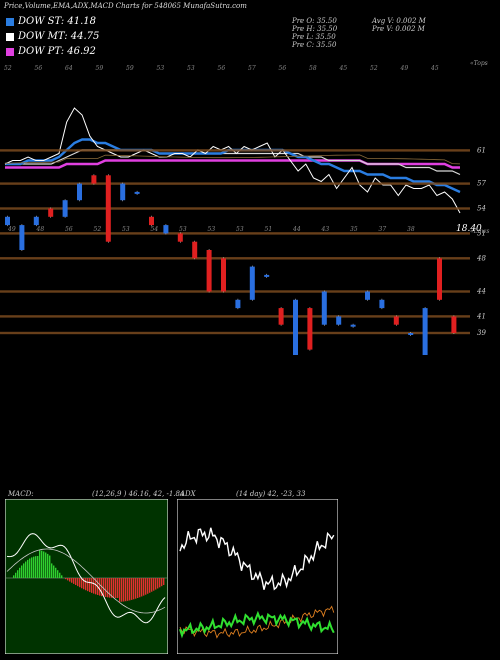 This screenshot has width=500, height=660. What do you see at coordinates (257, 576) in the screenshot?
I see `adx-panel` at bounding box center [257, 576].